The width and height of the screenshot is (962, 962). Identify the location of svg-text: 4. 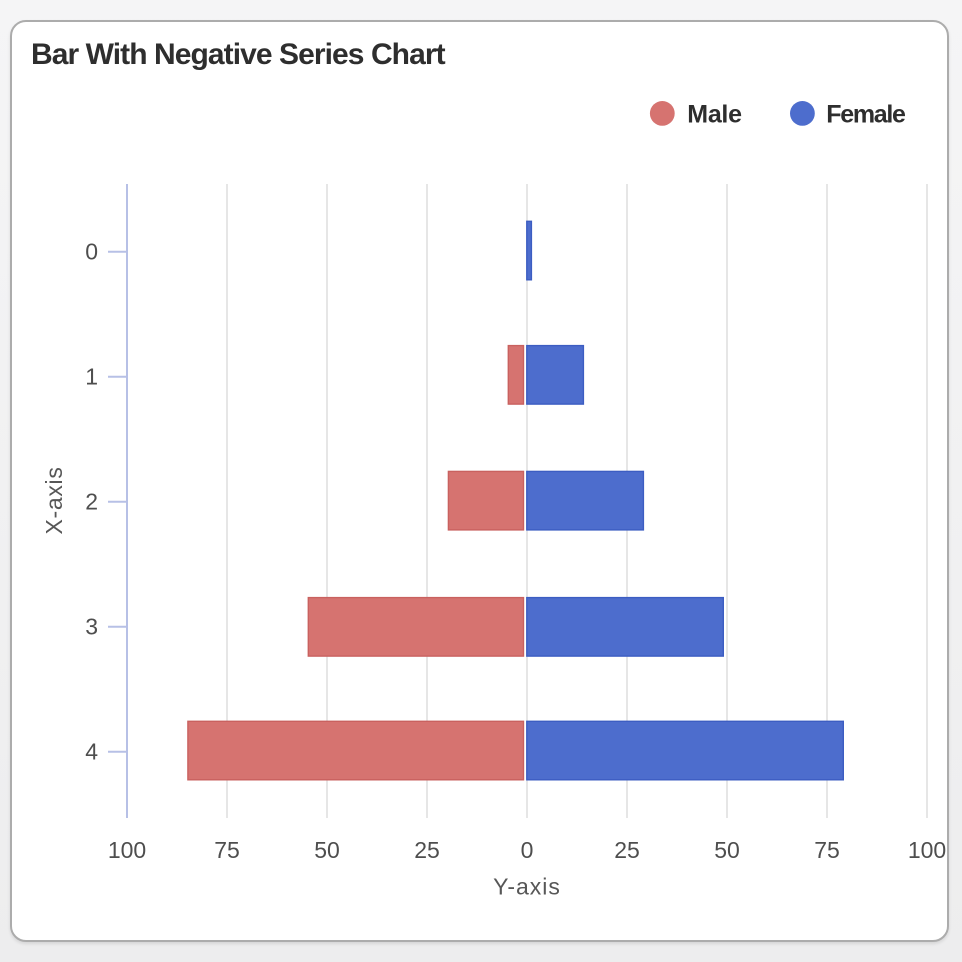
(91, 751).